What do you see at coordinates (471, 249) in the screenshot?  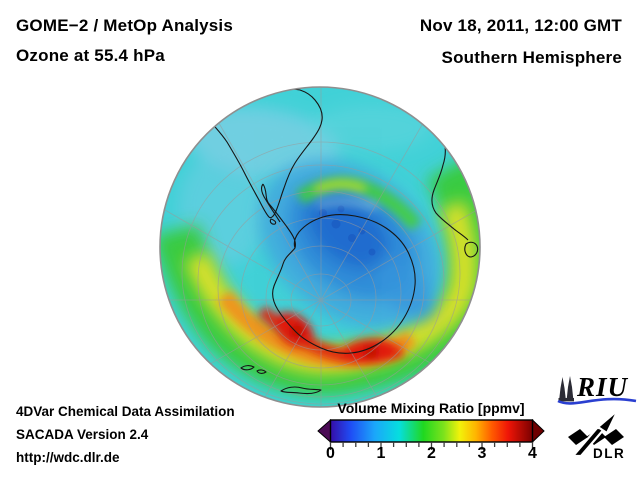 I see `coastline-tasmania` at bounding box center [471, 249].